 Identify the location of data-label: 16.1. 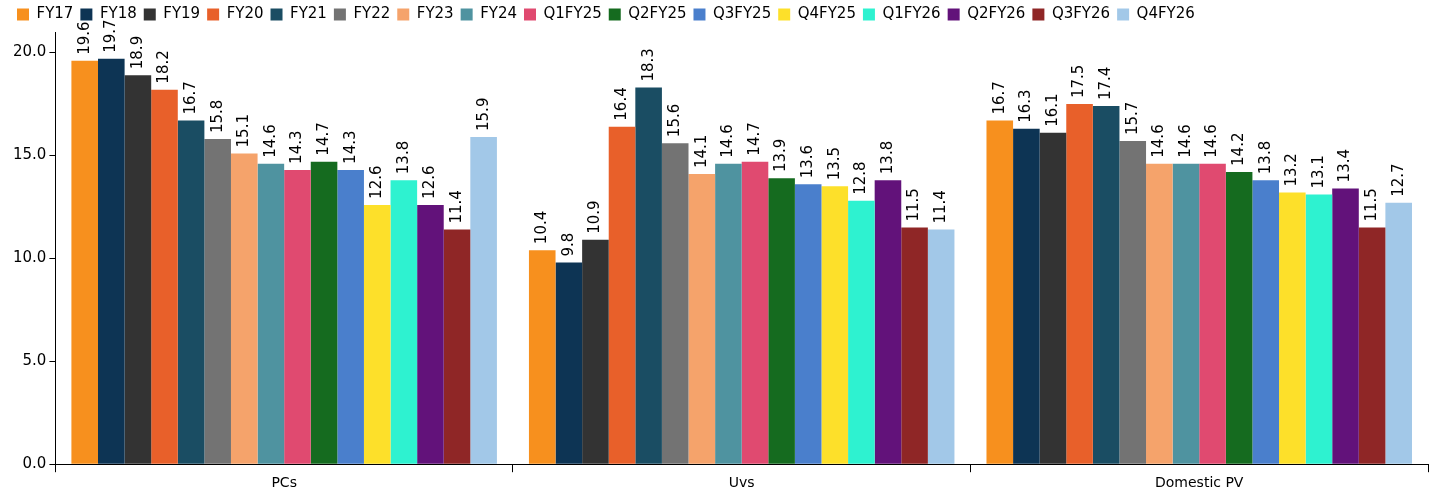
(1051, 110).